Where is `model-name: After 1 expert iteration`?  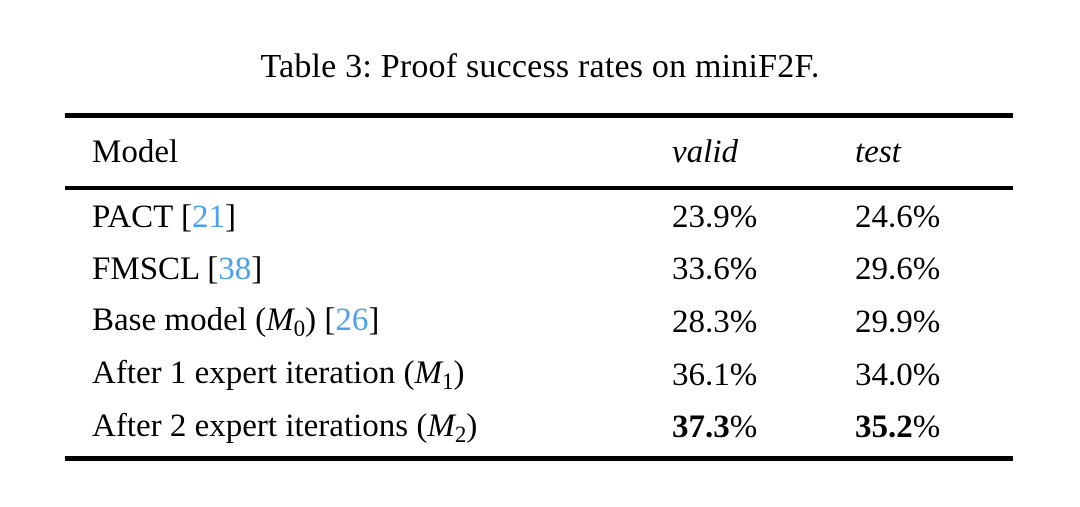 model-name: After 1 expert iteration is located at coordinates (244, 373).